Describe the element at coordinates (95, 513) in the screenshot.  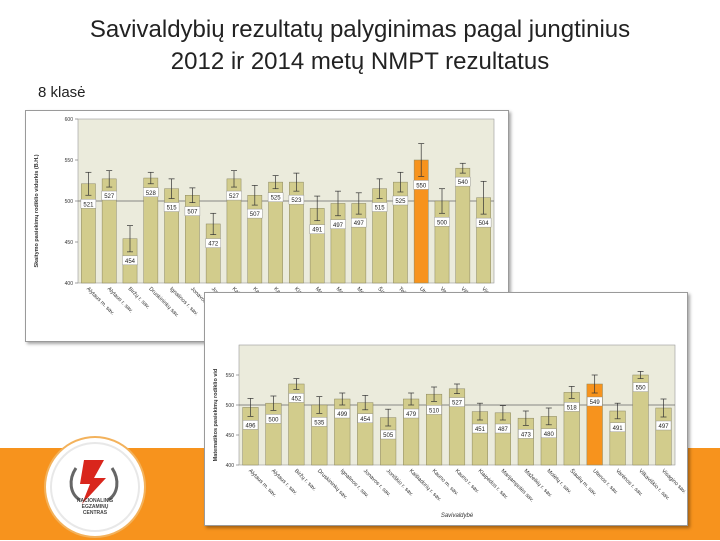
I see `logo-text-line: CENTRAS` at that location.